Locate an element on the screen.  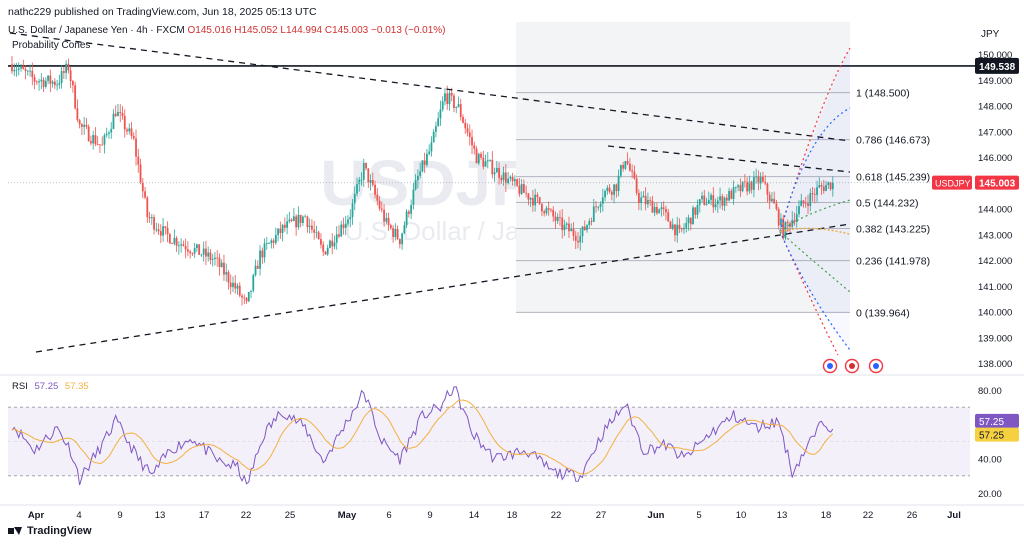
probability-cone-lower is located at coordinates (815, 291).